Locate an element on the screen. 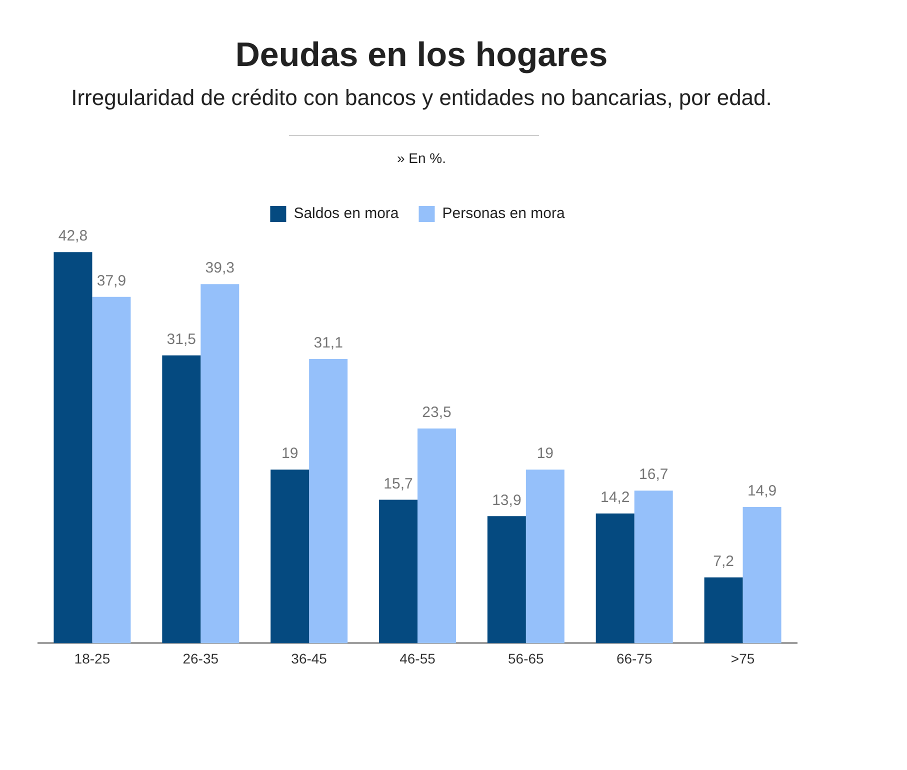 The height and width of the screenshot is (770, 907). data-label: 42,8 is located at coordinates (73, 236).